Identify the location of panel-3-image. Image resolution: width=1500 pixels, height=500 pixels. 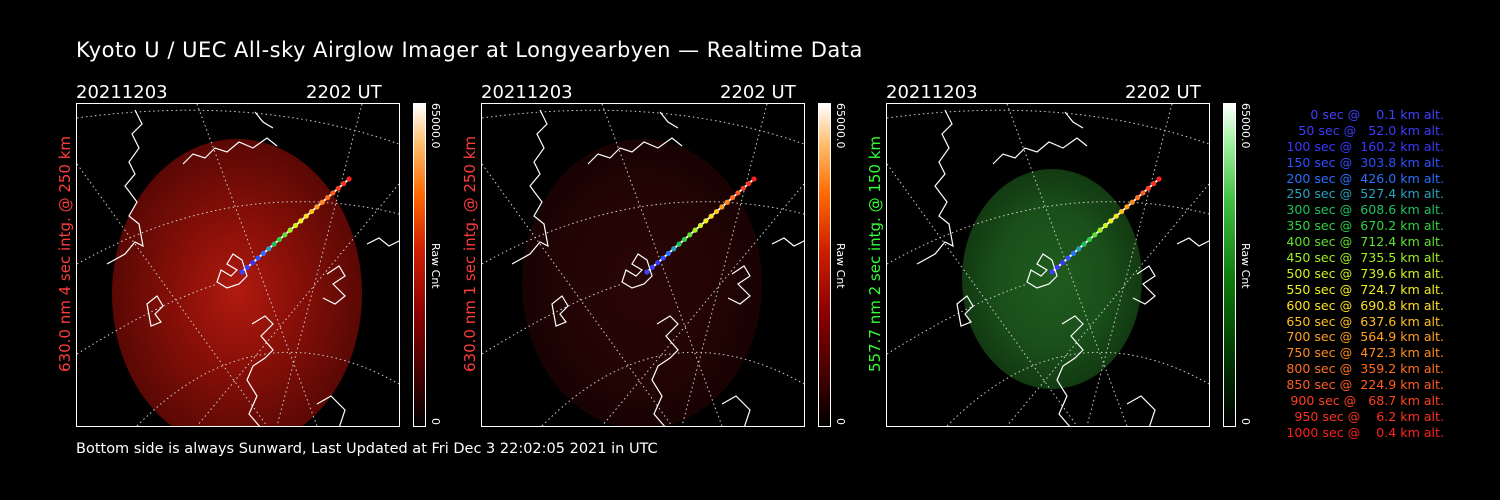
(1048, 265).